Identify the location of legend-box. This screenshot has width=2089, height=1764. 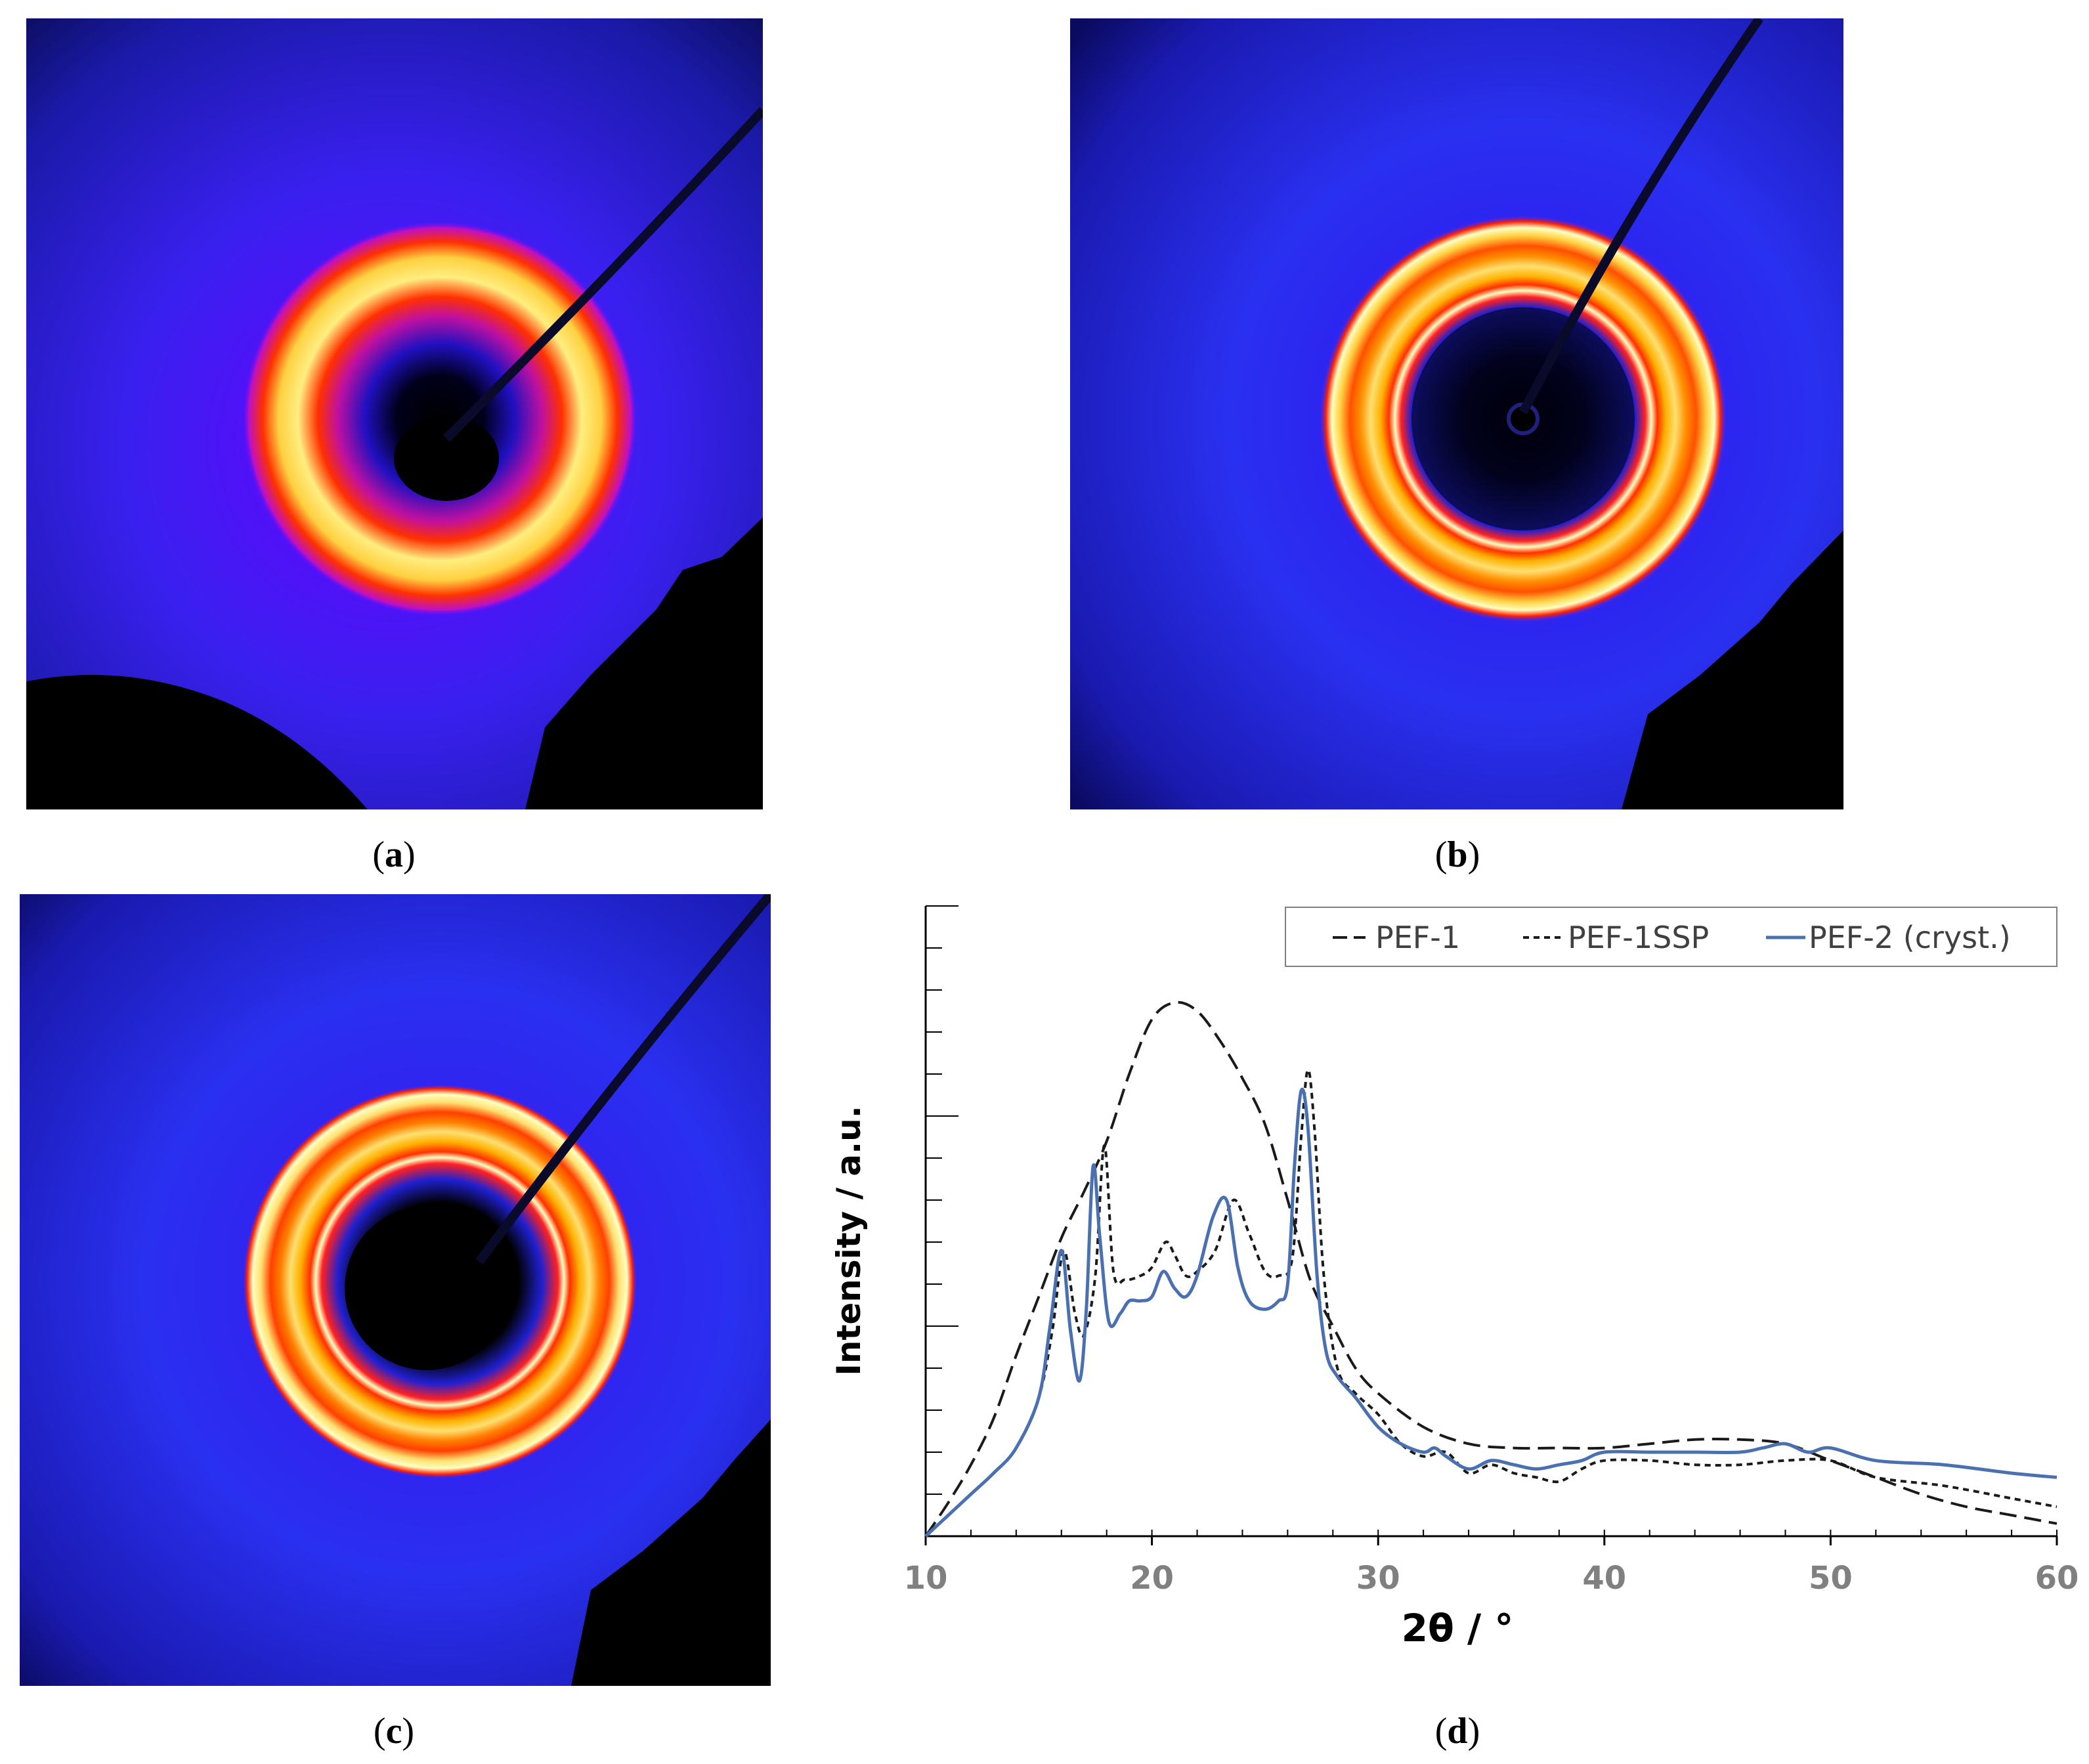
(1671, 937).